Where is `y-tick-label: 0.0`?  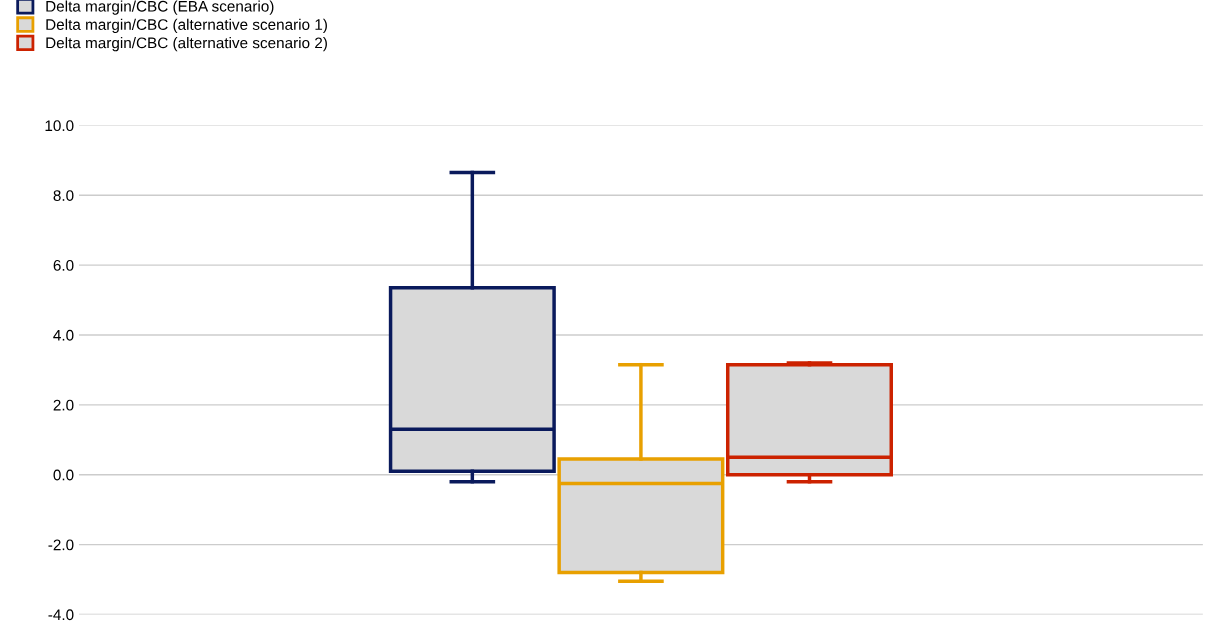
y-tick-label: 0.0 is located at coordinates (63, 475).